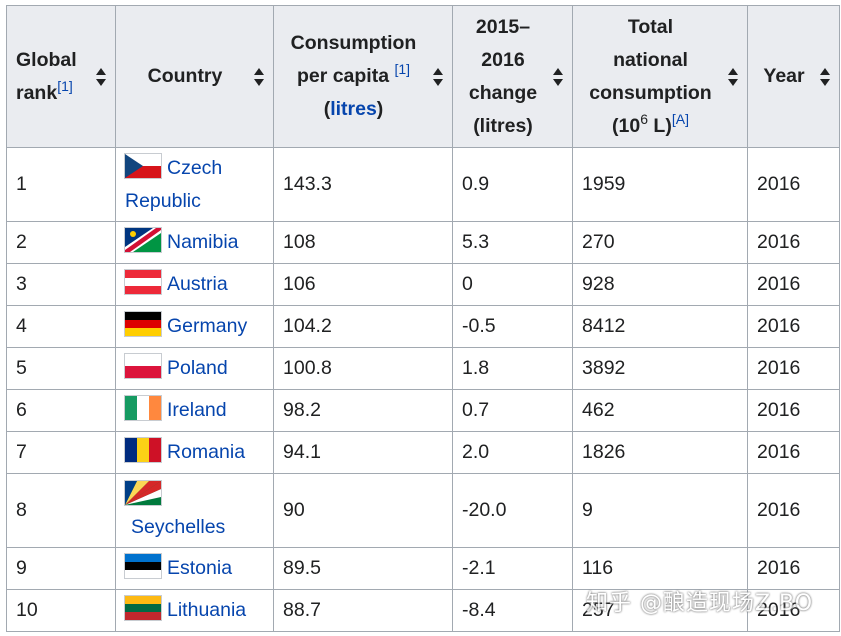 The image size is (841, 636). I want to click on header-total-line2: national, so click(650, 59).